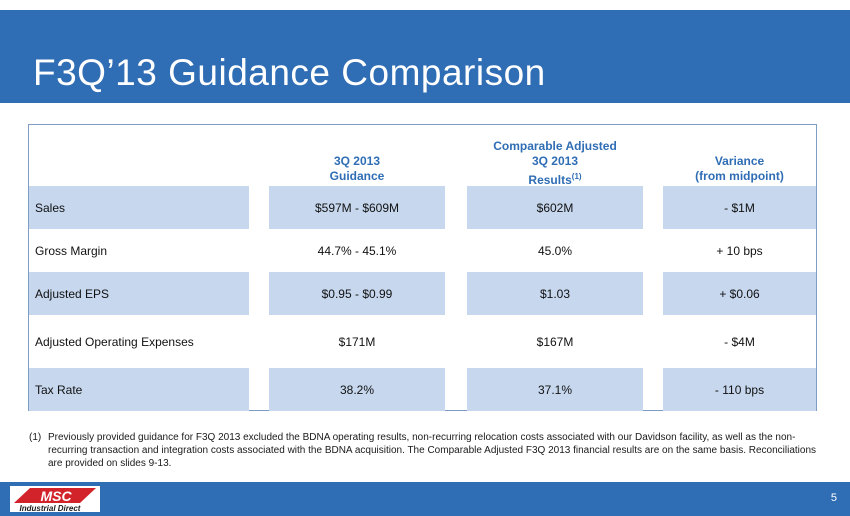 Image resolution: width=850 pixels, height=516 pixels. I want to click on row-label: Gross Margin, so click(71, 250).